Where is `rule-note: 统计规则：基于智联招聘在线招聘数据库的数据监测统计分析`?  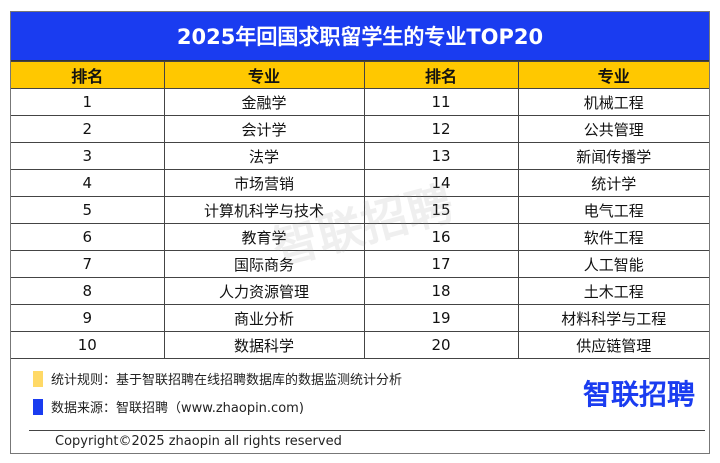
rule-note: 统计规则：基于智联招聘在线招聘数据库的数据监测统计分析 is located at coordinates (217, 378).